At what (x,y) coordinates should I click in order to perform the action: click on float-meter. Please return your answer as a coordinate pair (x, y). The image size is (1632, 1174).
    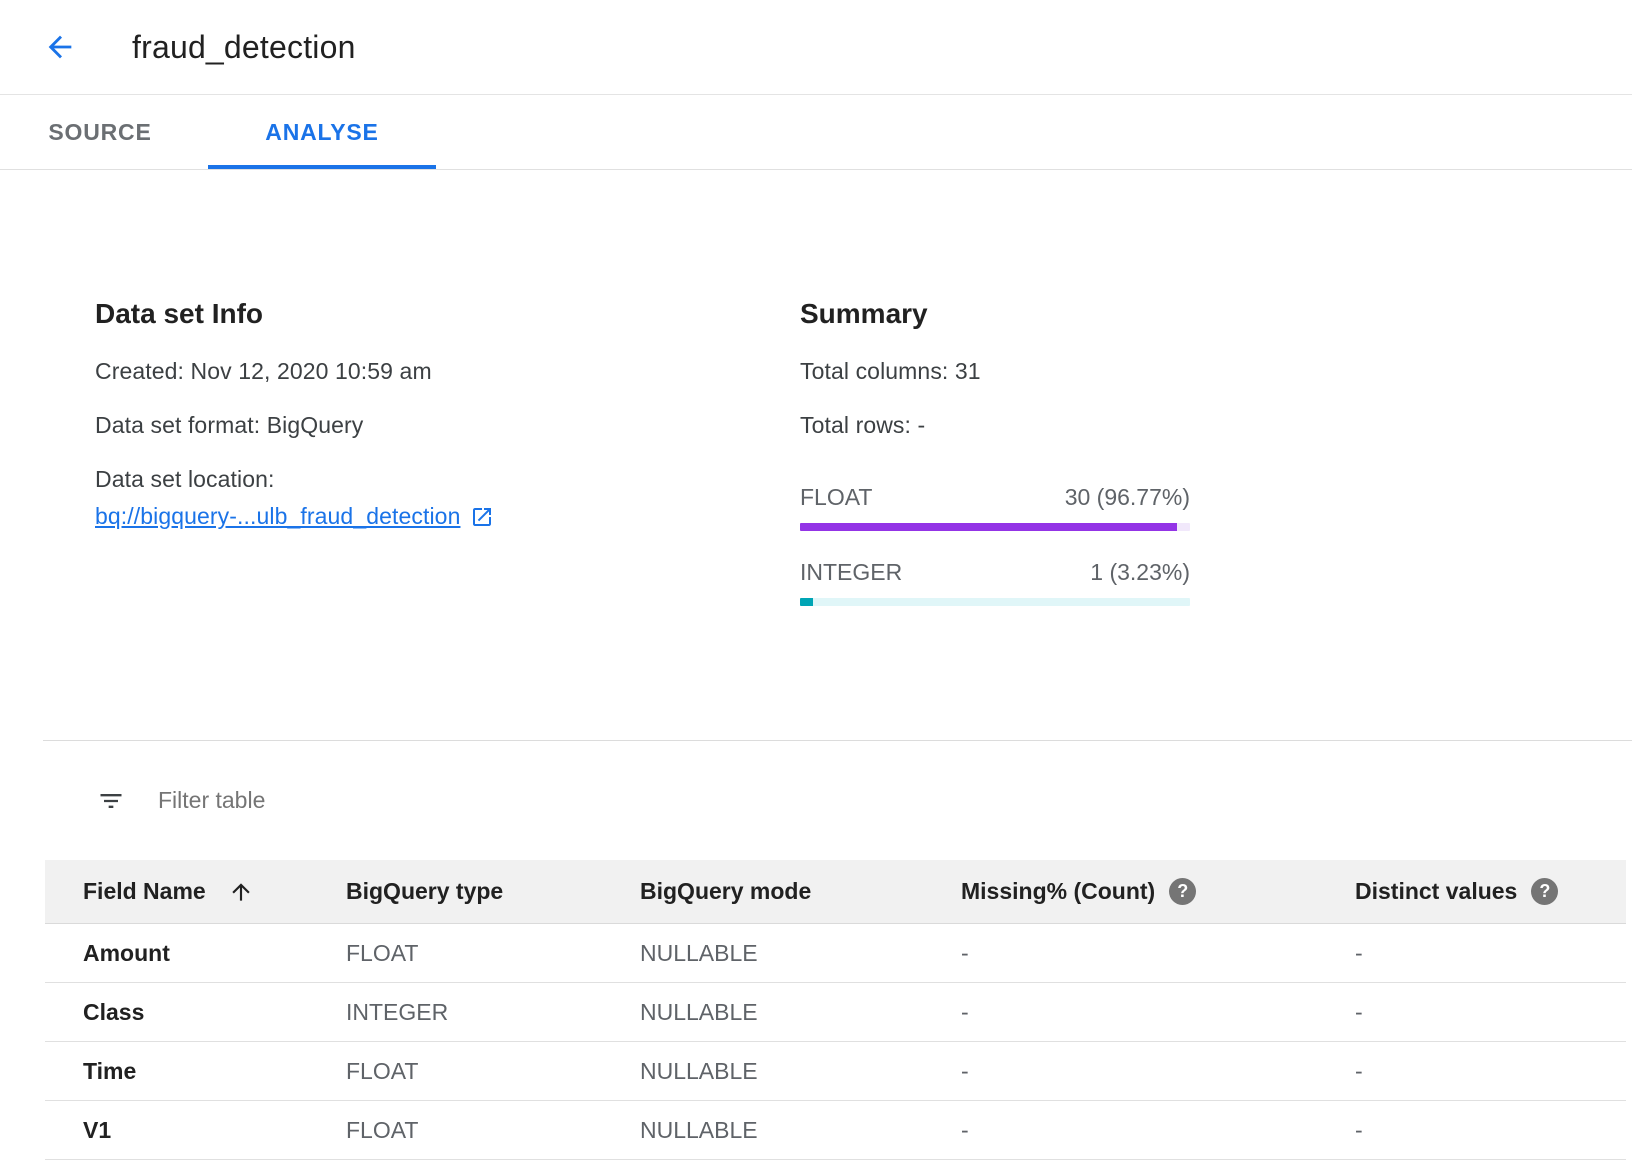
    Looking at the image, I should click on (995, 527).